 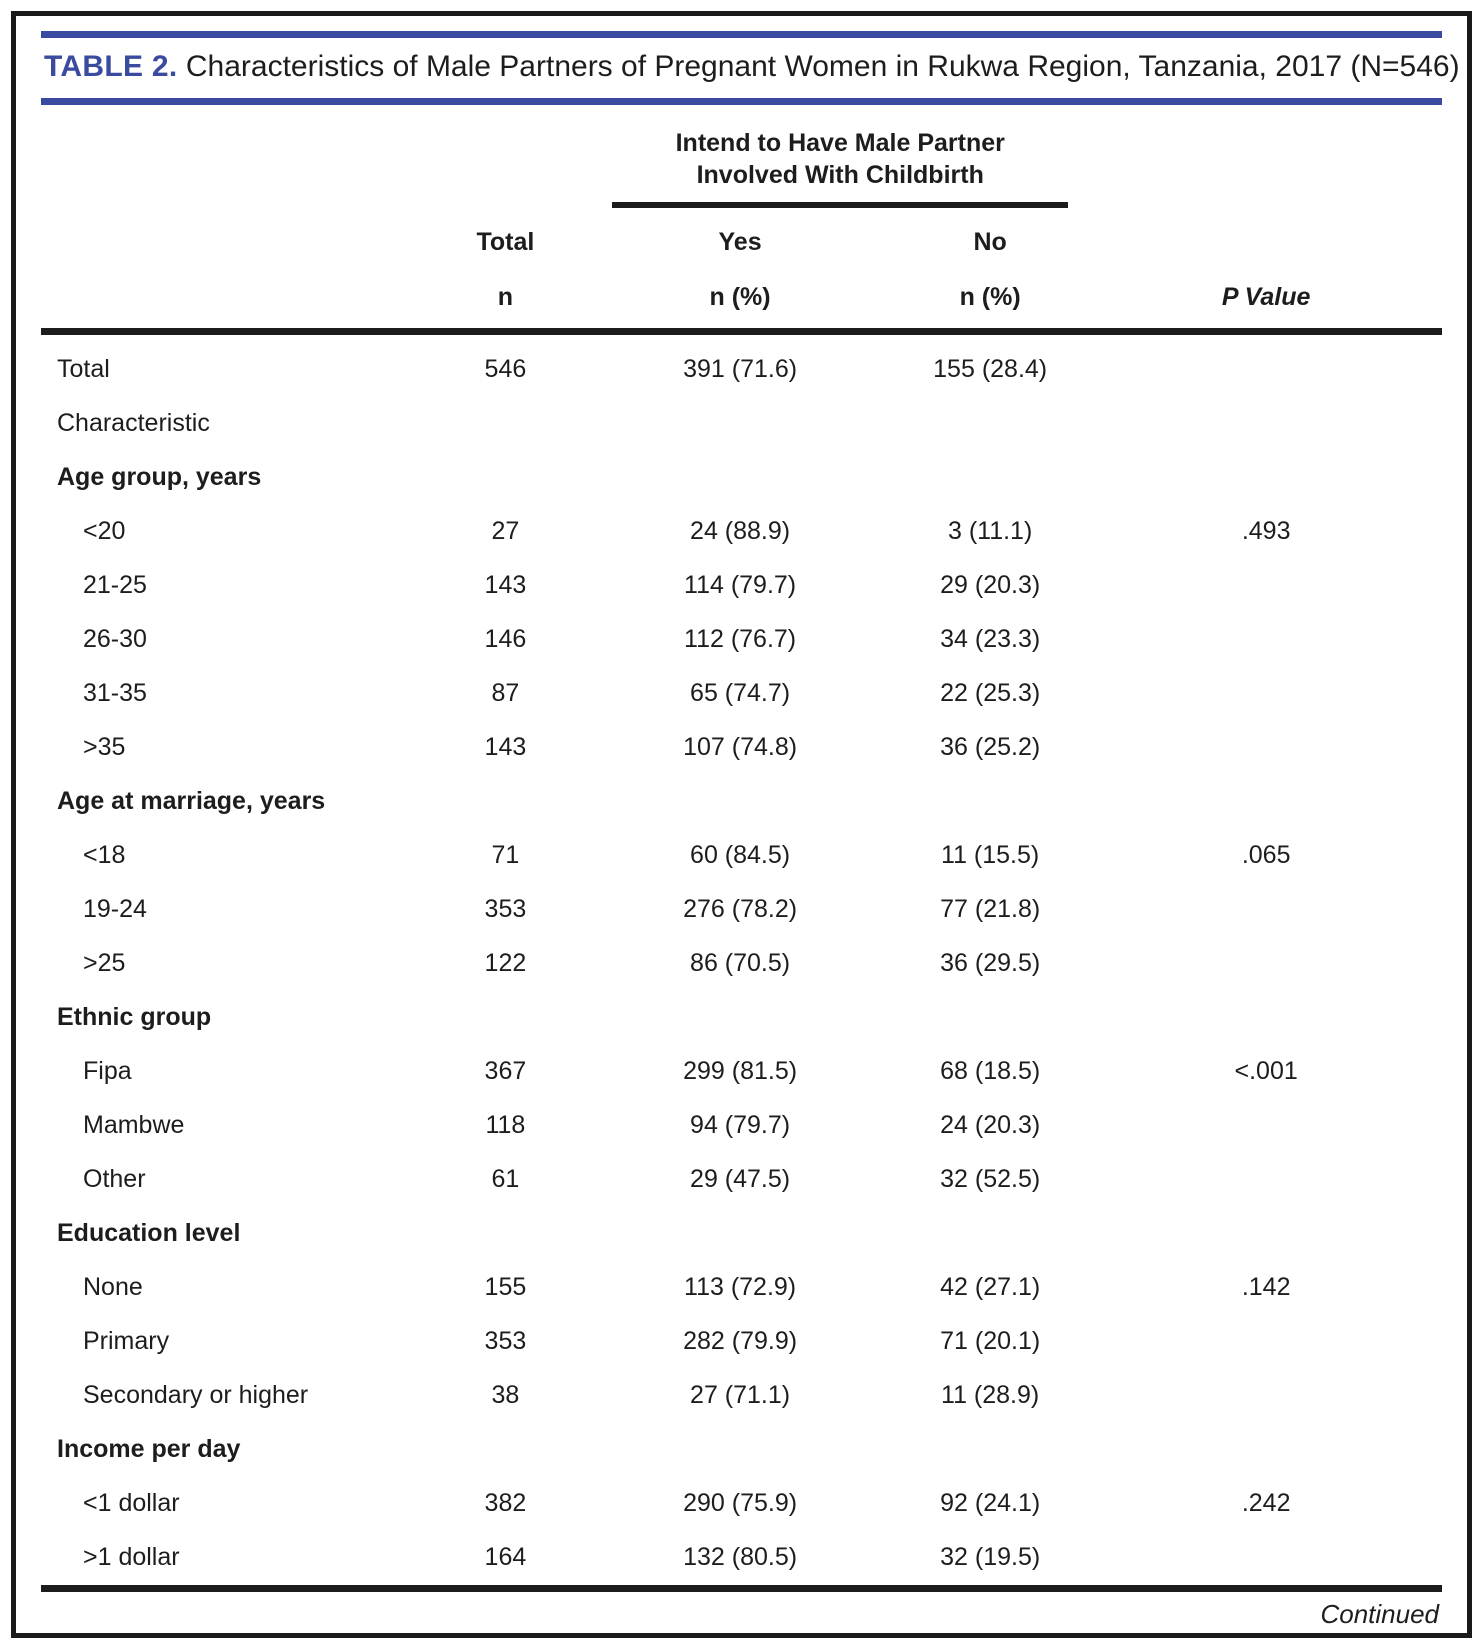 What do you see at coordinates (990, 1503) in the screenshot?
I see `no-cell: 92 (24.1)` at bounding box center [990, 1503].